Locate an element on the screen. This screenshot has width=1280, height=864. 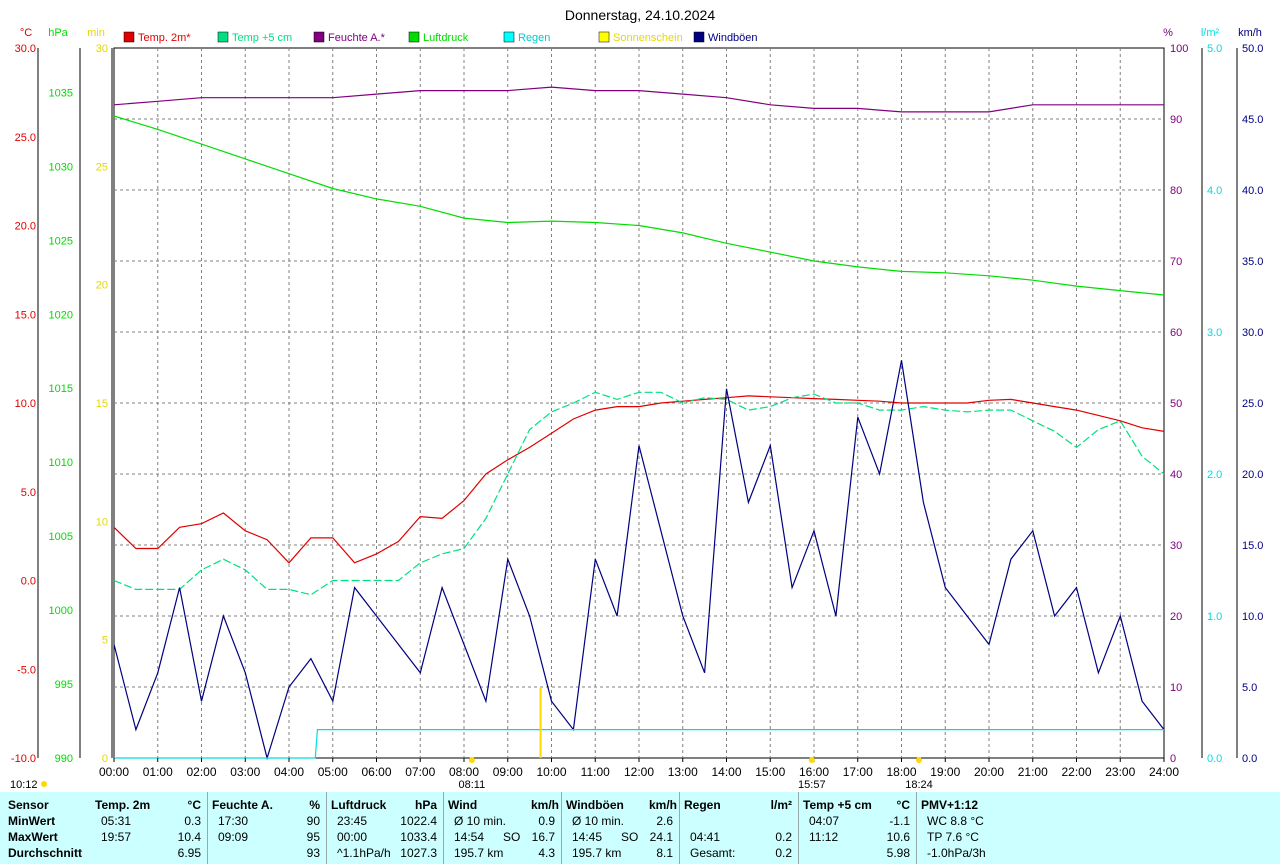
sun-tick-label: 15 is located at coordinates (102, 404).